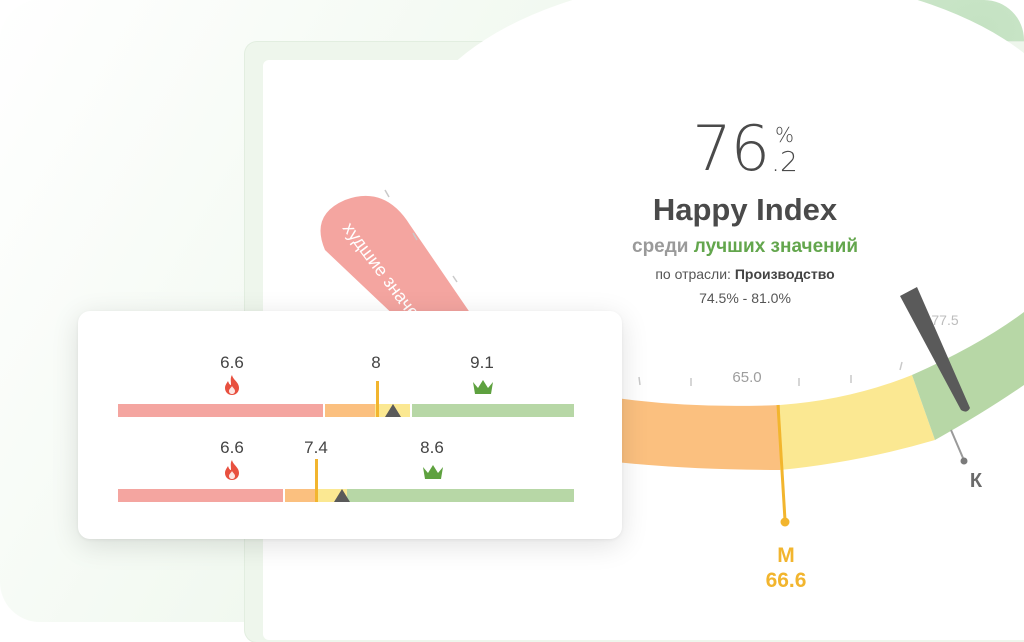  I want to click on row-best-value: 9.1, so click(482, 362).